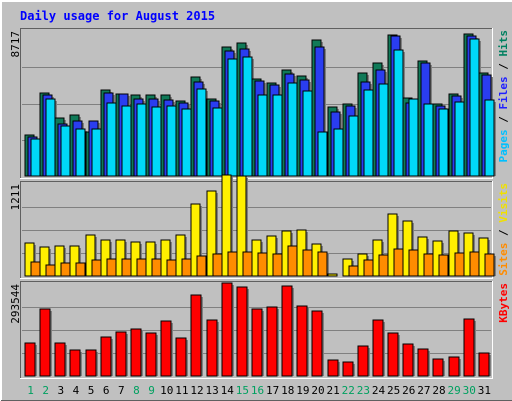 This screenshot has height=401, width=512. I want to click on x-tick-label-day-5: 5, so click(91, 390).